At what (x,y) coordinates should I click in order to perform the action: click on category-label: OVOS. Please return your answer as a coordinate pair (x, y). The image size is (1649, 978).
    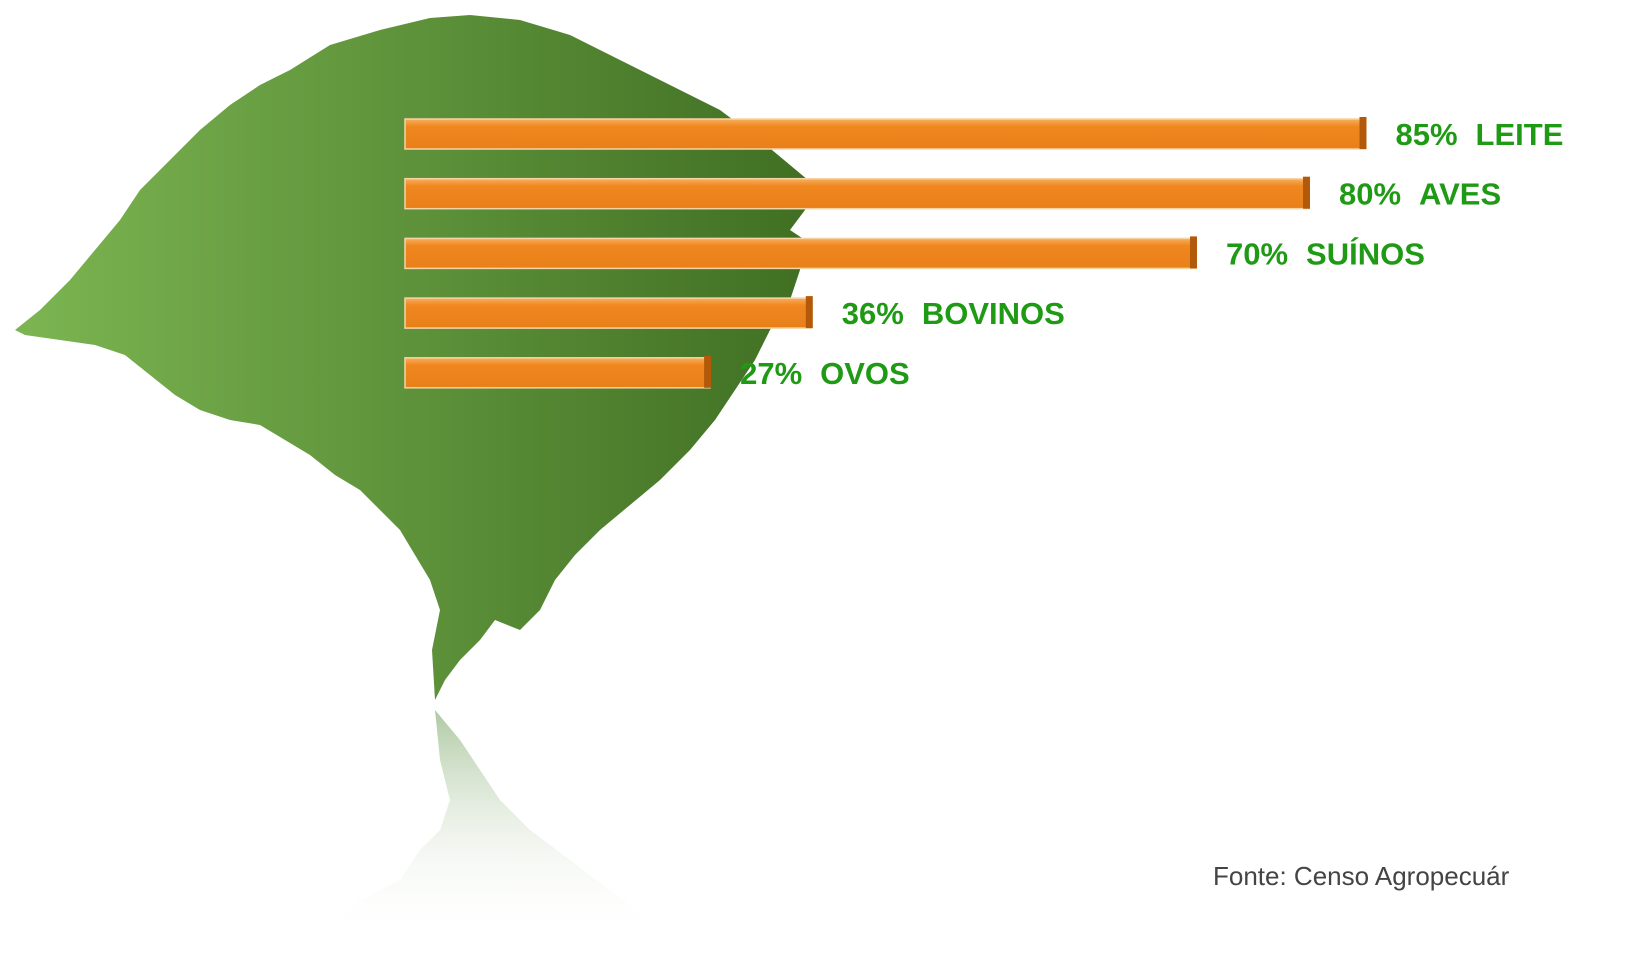
    Looking at the image, I should click on (865, 373).